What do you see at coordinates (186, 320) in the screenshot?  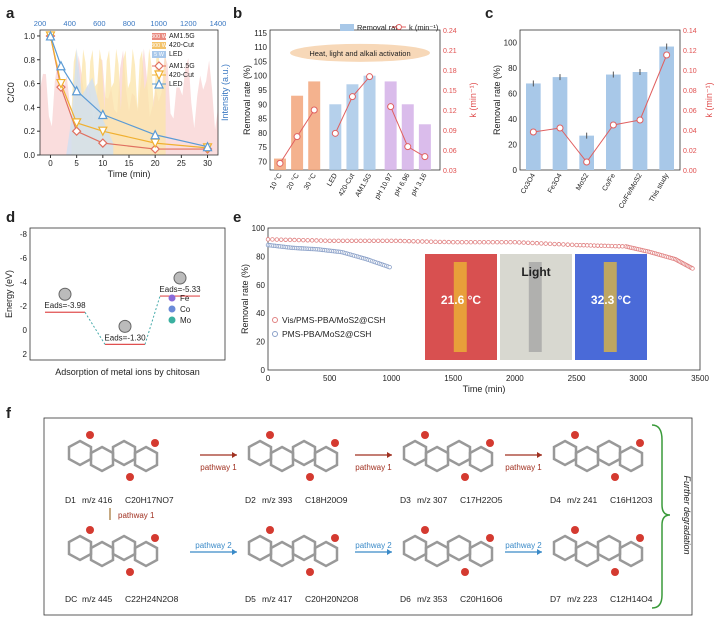 I see `legend-label-d: Mo` at bounding box center [186, 320].